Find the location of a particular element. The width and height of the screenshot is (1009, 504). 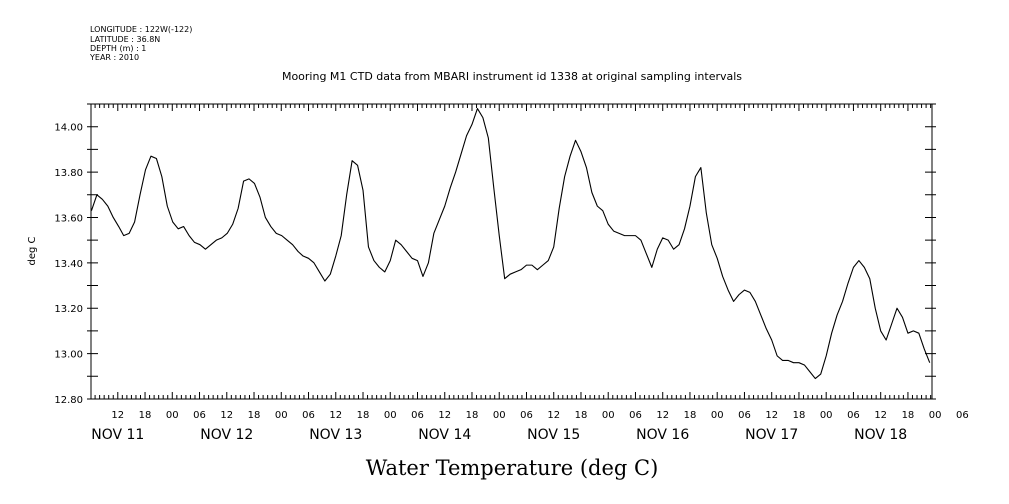

day-label: NOV 12 is located at coordinates (226, 435).